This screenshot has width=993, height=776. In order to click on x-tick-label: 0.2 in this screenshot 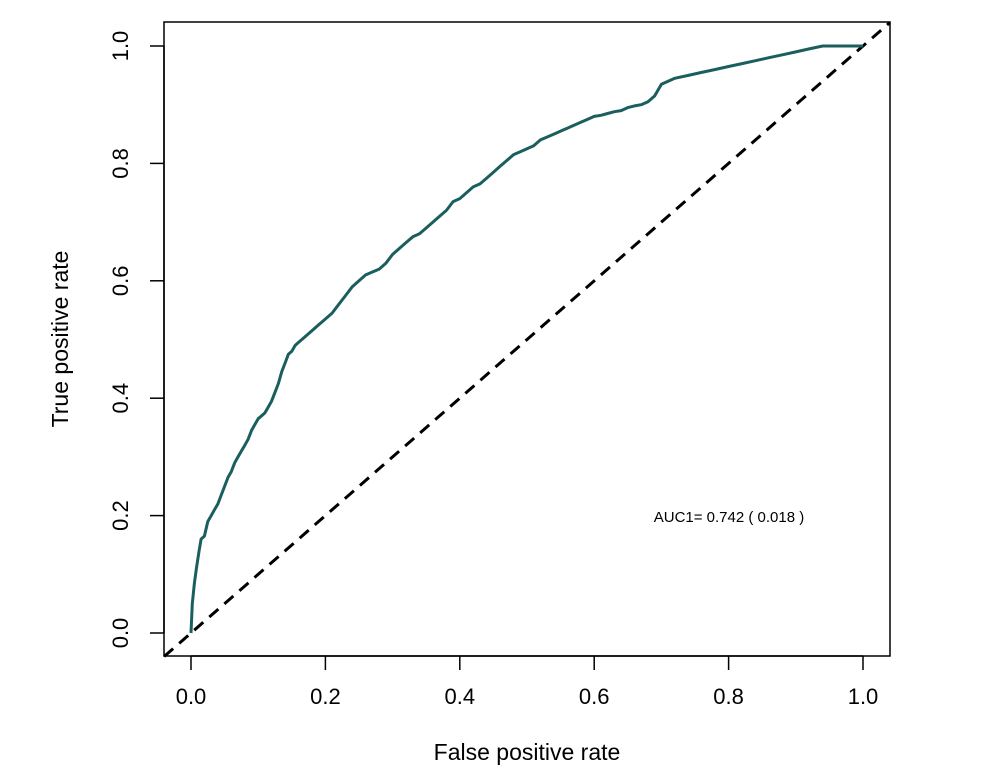, I will do `click(325, 696)`.